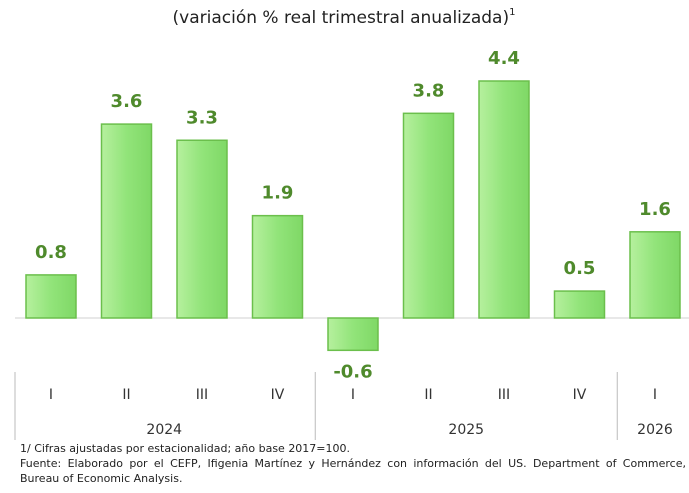 The image size is (689, 493). I want to click on value-label: 1.9, so click(278, 193).